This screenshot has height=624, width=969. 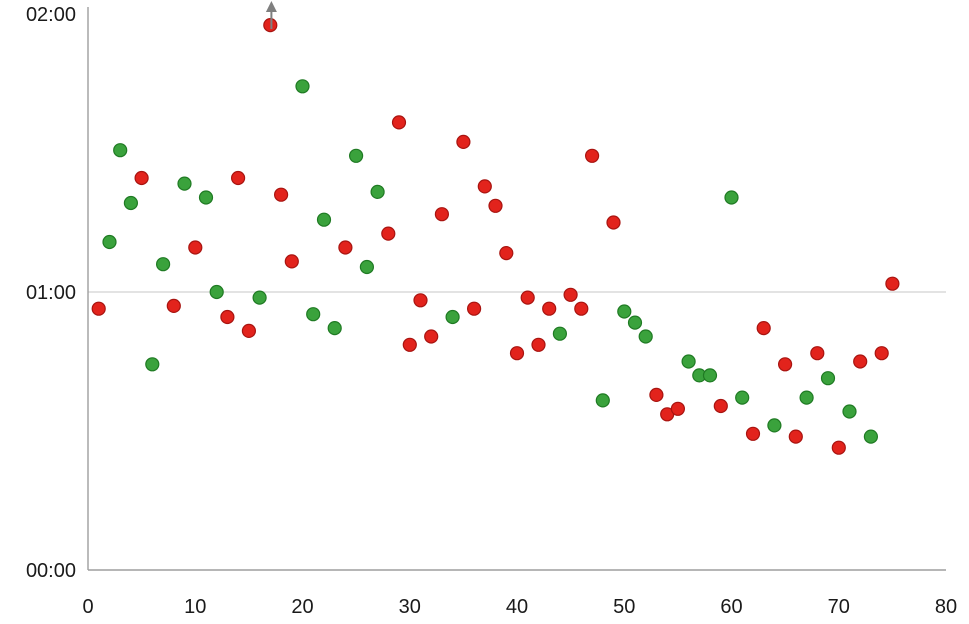 I want to click on x-axis-tick-label: 10, so click(x=195, y=607).